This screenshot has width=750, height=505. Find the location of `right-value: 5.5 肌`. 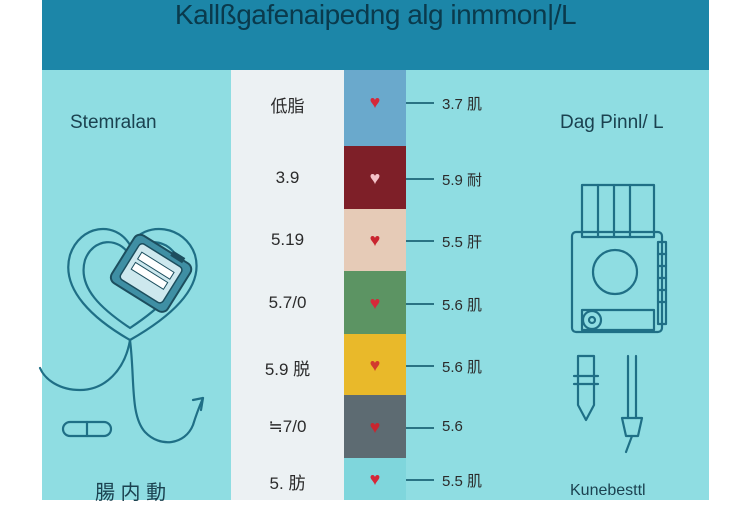

right-value: 5.5 肌 is located at coordinates (462, 481).